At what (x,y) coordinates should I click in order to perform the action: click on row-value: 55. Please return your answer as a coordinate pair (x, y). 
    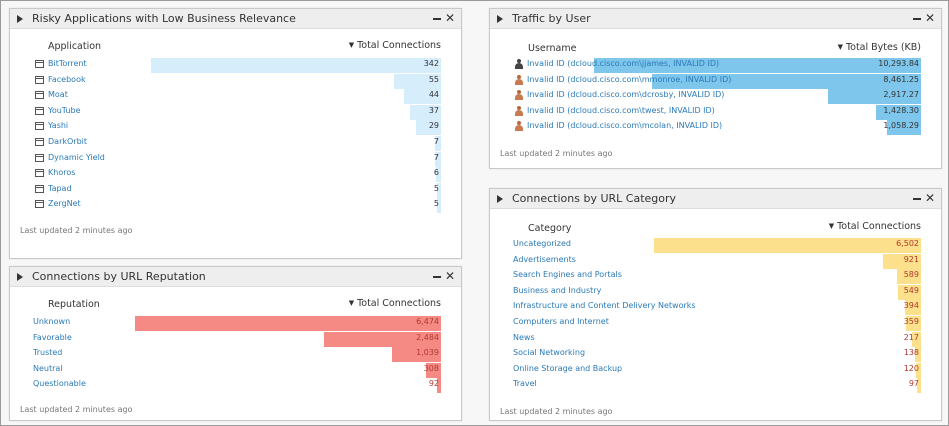
    Looking at the image, I should click on (433, 79).